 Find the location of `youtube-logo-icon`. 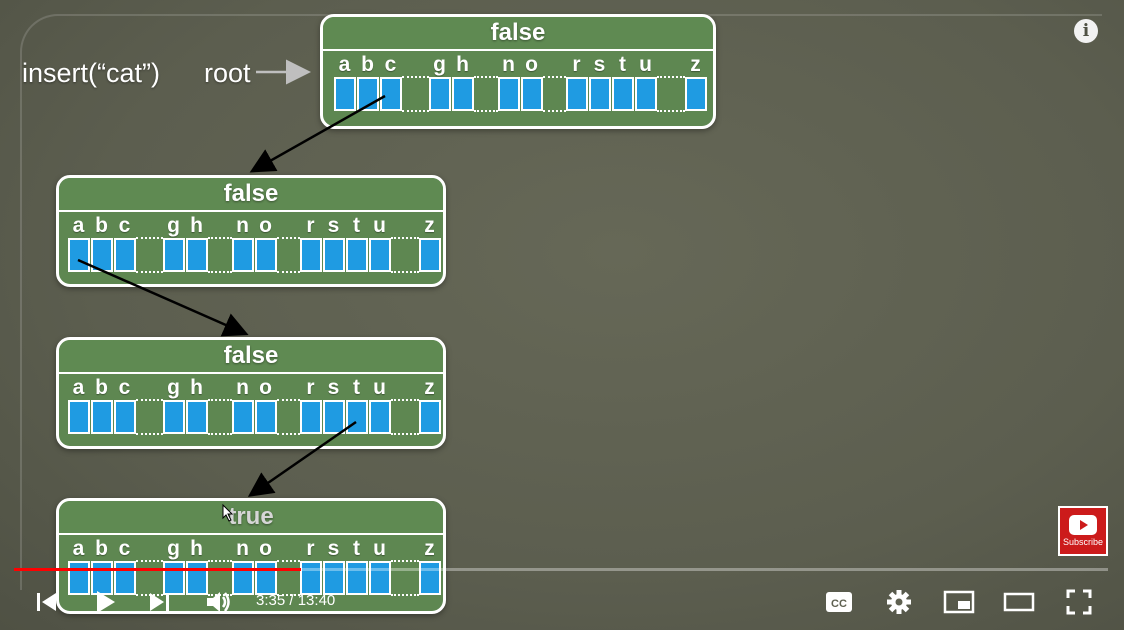

youtube-logo-icon is located at coordinates (1083, 525).